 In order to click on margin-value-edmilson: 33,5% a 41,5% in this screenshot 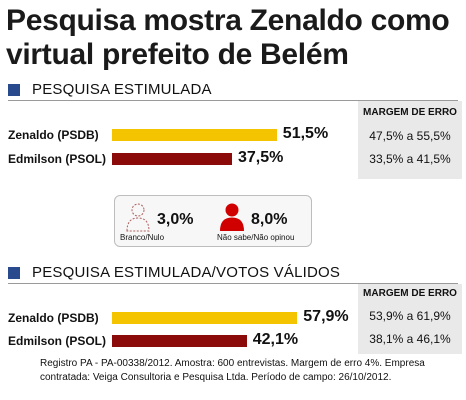, I will do `click(410, 159)`.